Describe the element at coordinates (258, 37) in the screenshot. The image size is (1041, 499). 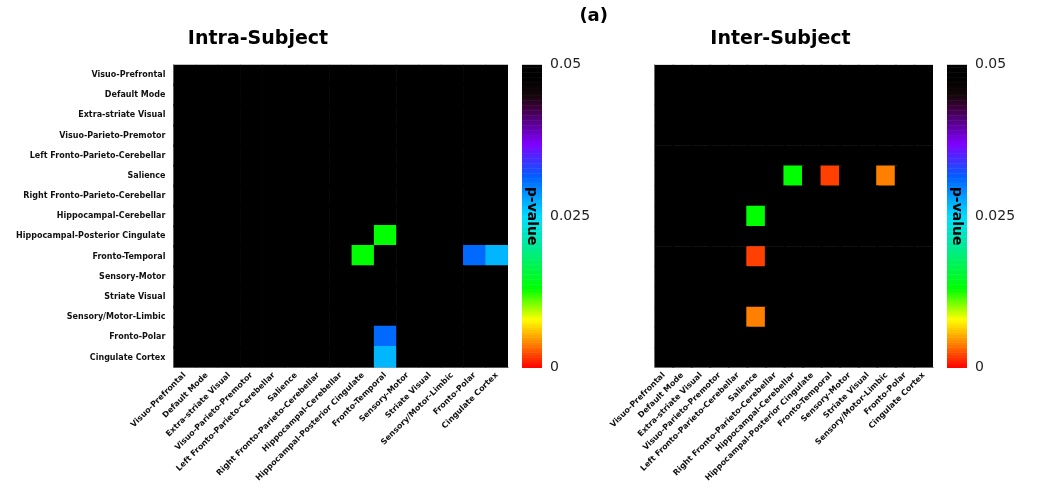
I see `chart-title: Intra-Subject` at that location.